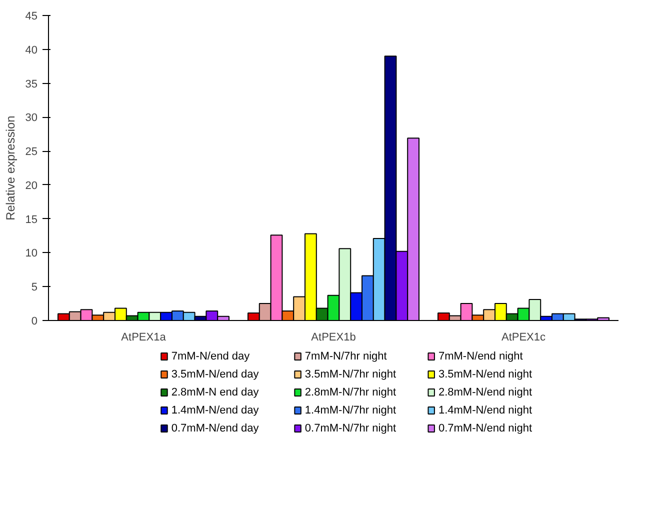  I want to click on x-tick-label: AtPEX1a, so click(144, 338).